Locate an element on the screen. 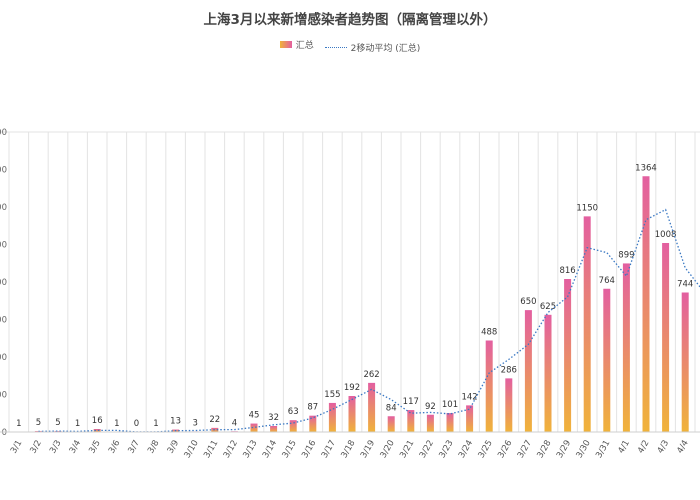 This screenshot has height=500, width=700. bar-3/29 is located at coordinates (568, 355).